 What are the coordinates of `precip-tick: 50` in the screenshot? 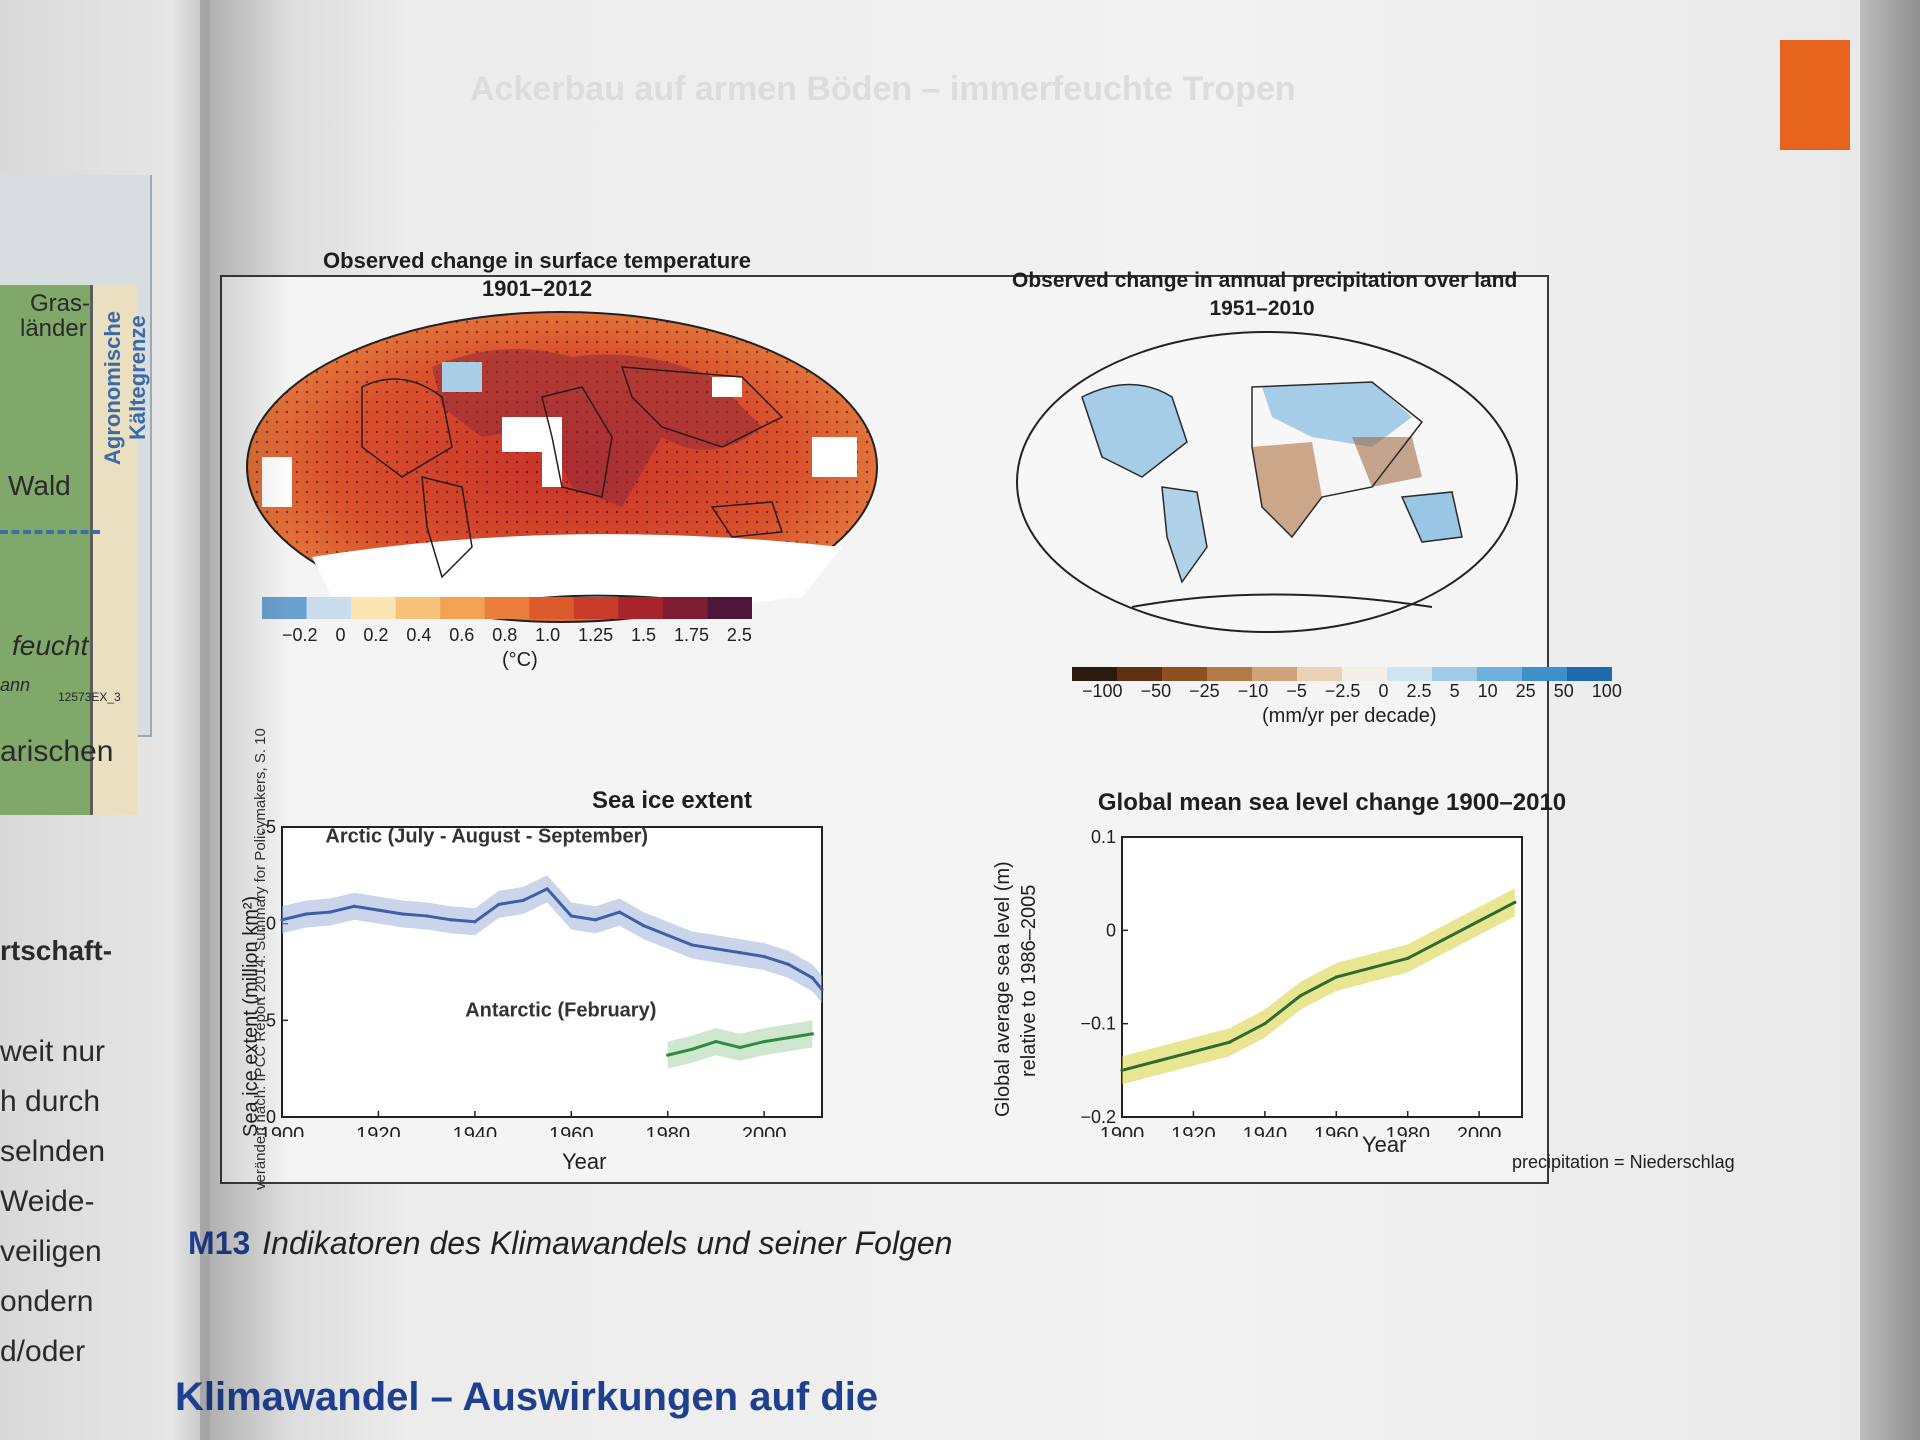 It's located at (1563, 691).